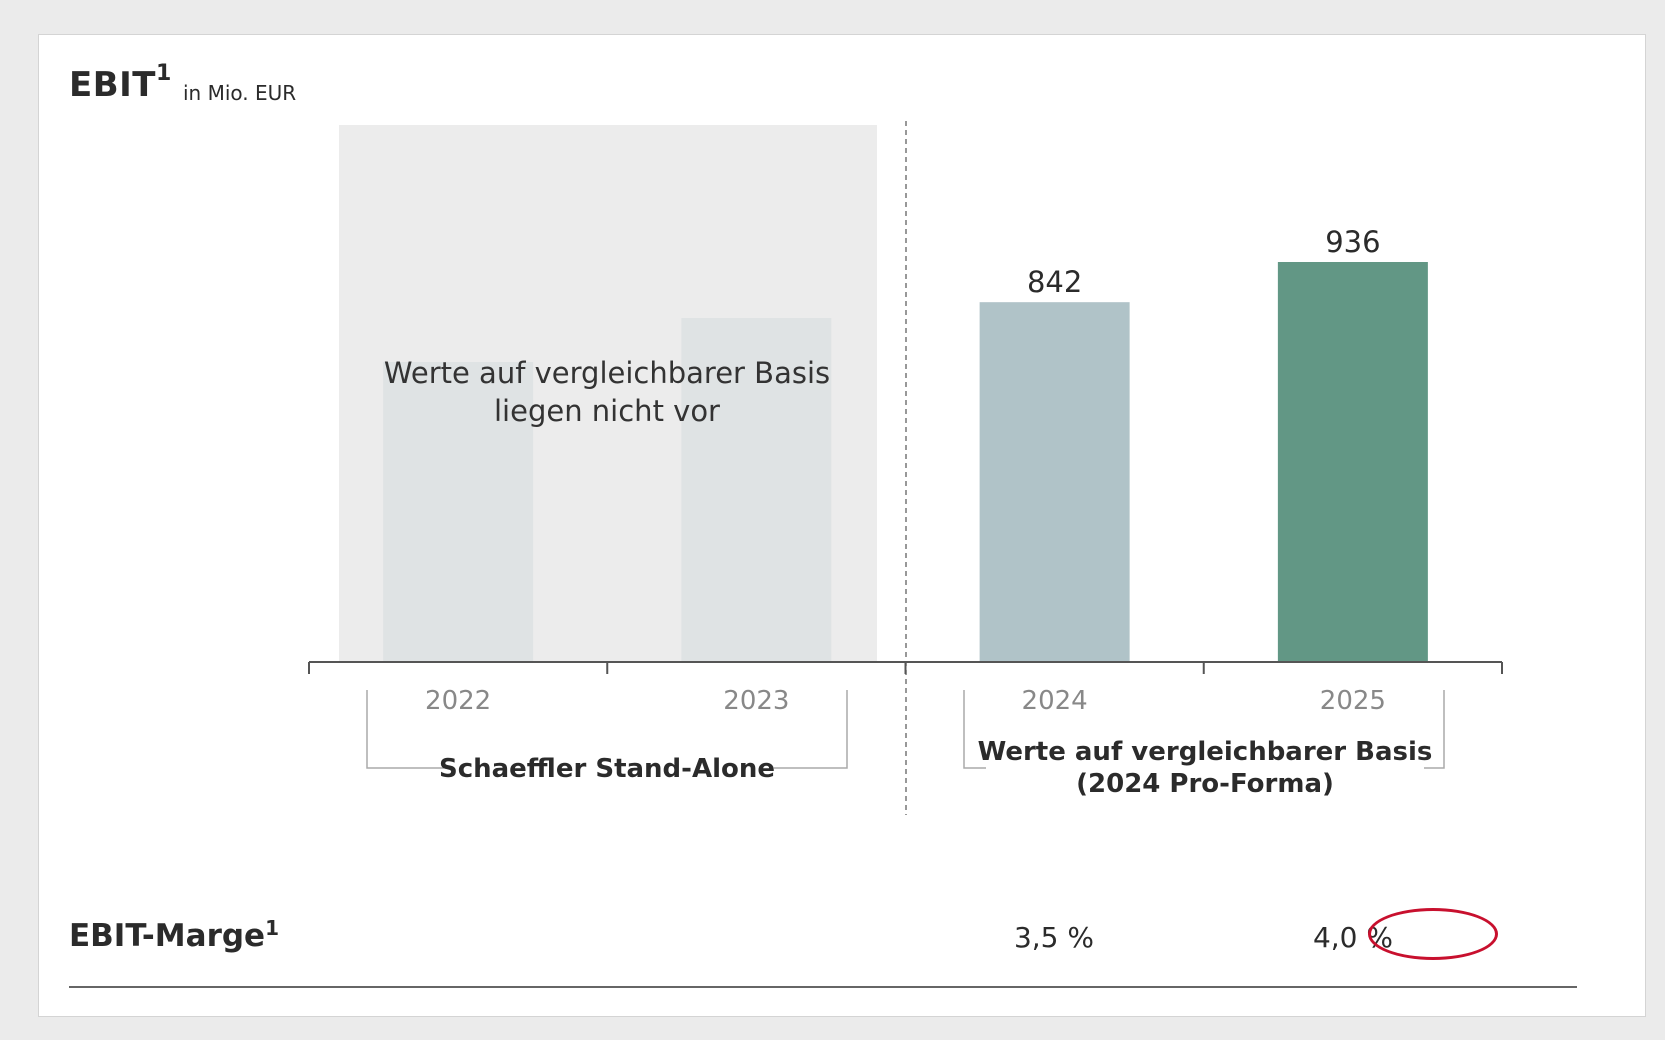 This screenshot has width=1665, height=1040. What do you see at coordinates (811, 729) in the screenshot?
I see `bracket-standalone-right` at bounding box center [811, 729].